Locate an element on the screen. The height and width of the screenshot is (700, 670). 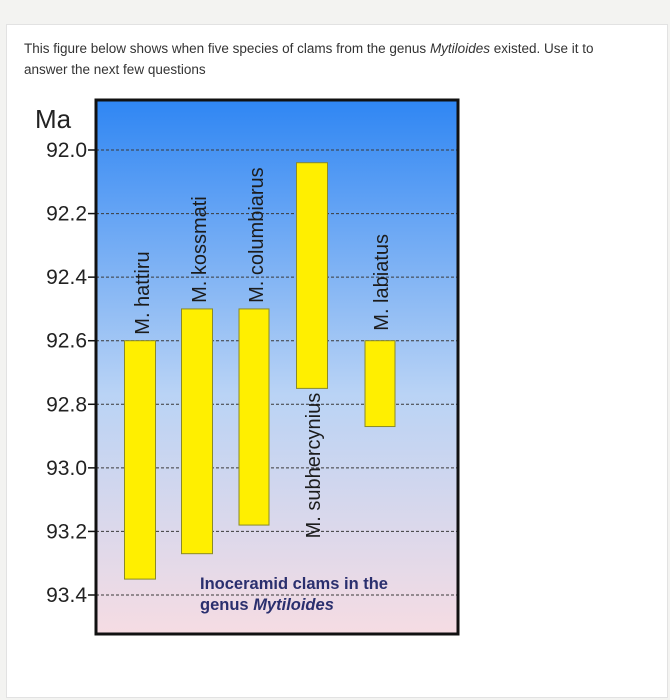
y-tick-label: 92.2 is located at coordinates (66, 214).